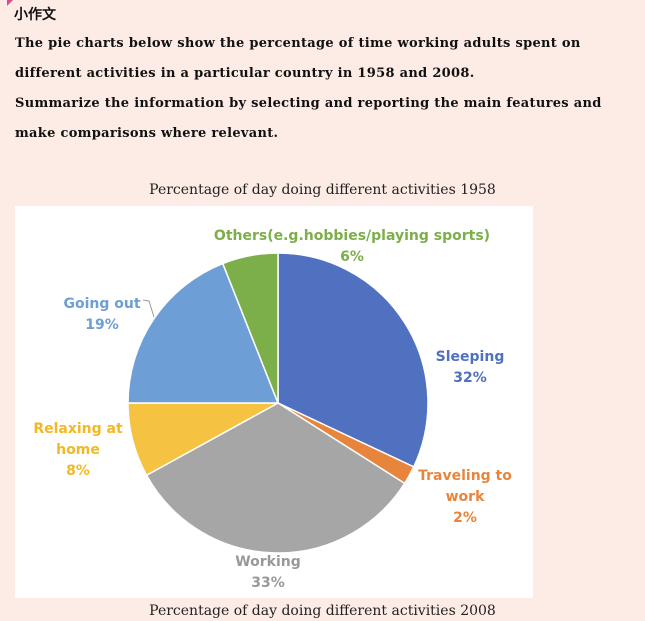 This screenshot has width=645, height=621. Describe the element at coordinates (353, 360) in the screenshot. I see `pie-slice-sleeping` at that location.